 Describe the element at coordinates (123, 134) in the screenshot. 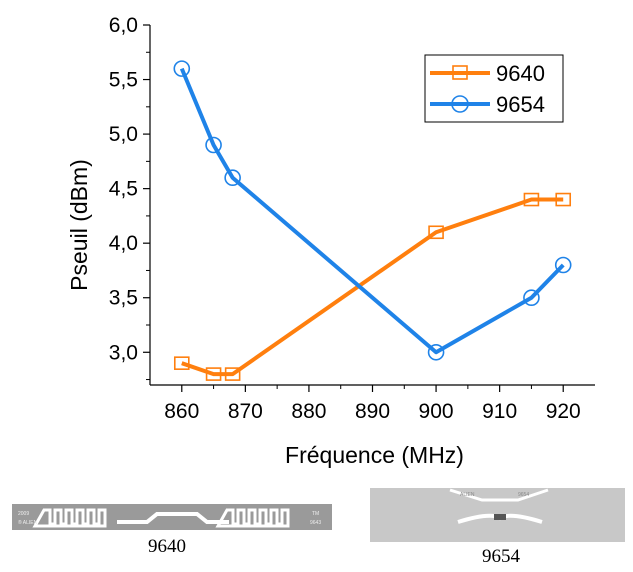

I see `y-tick-label: 5,0` at that location.